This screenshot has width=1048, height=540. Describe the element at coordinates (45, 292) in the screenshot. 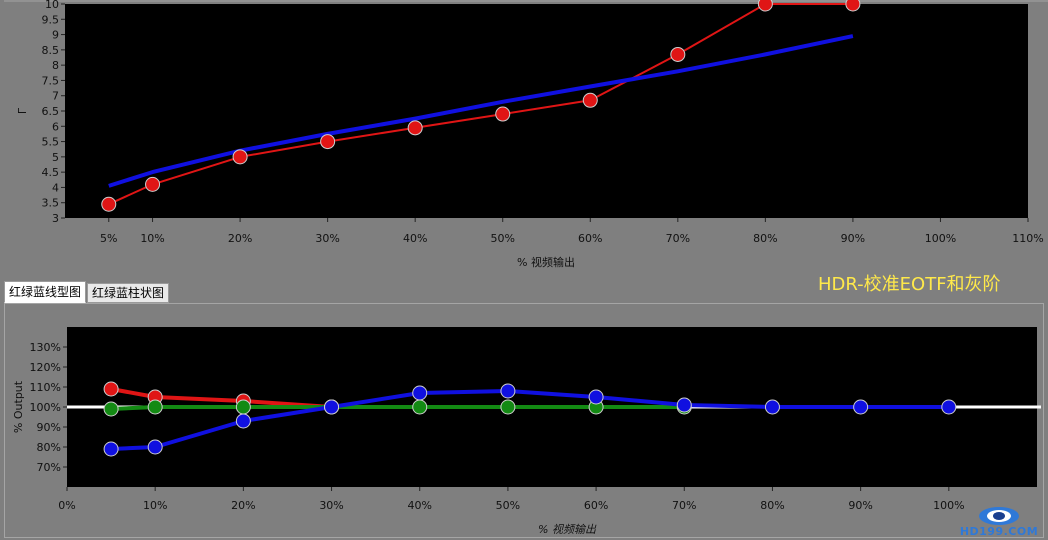

I see `tab-rgb-line-chart: 红绿蓝线型图` at that location.